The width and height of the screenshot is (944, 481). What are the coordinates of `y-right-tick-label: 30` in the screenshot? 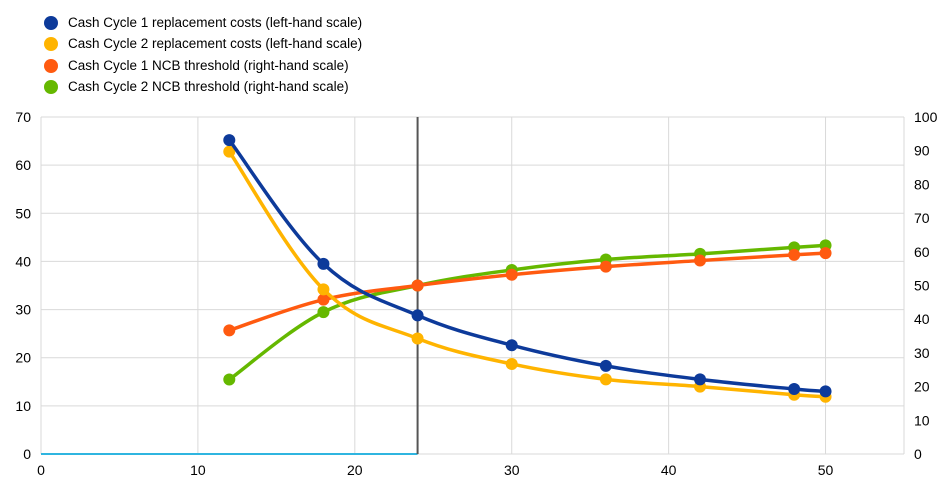 It's located at (922, 353).